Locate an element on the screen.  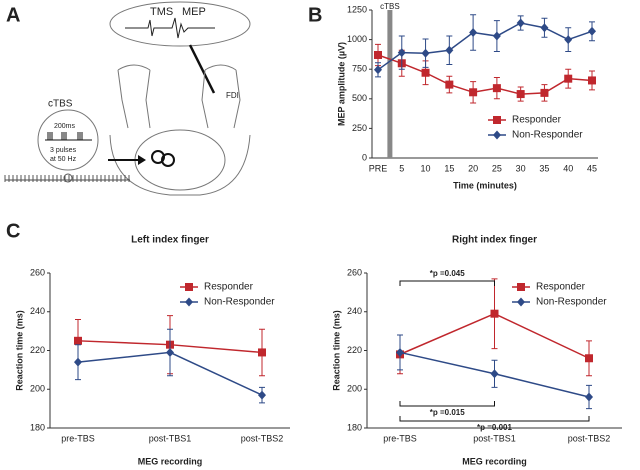
x-tick-label: 30 is located at coordinates (521, 168).